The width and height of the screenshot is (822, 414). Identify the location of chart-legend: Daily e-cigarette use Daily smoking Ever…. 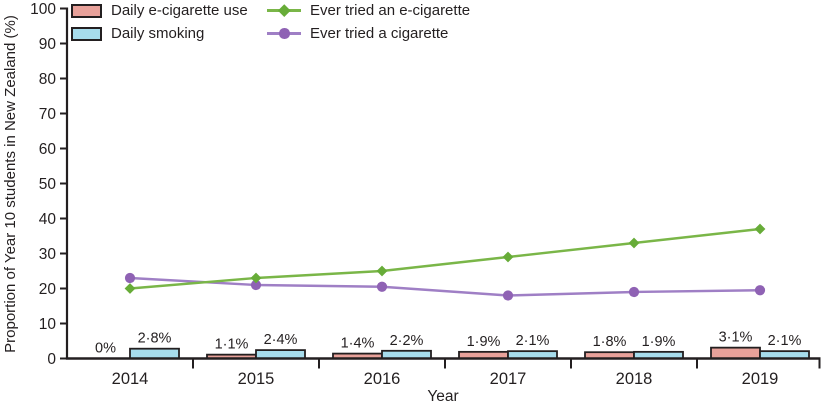
(411, 23).